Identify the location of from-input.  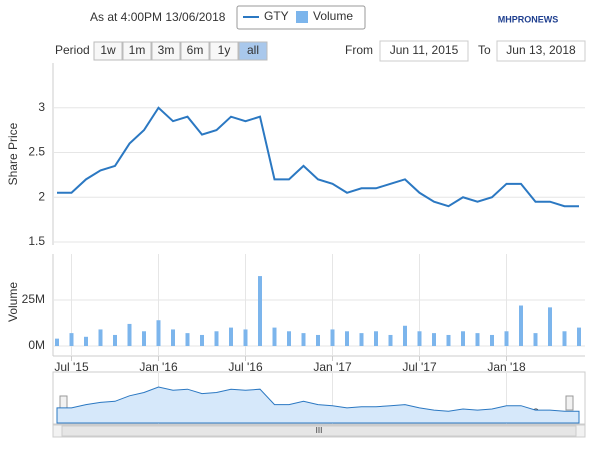
(424, 51).